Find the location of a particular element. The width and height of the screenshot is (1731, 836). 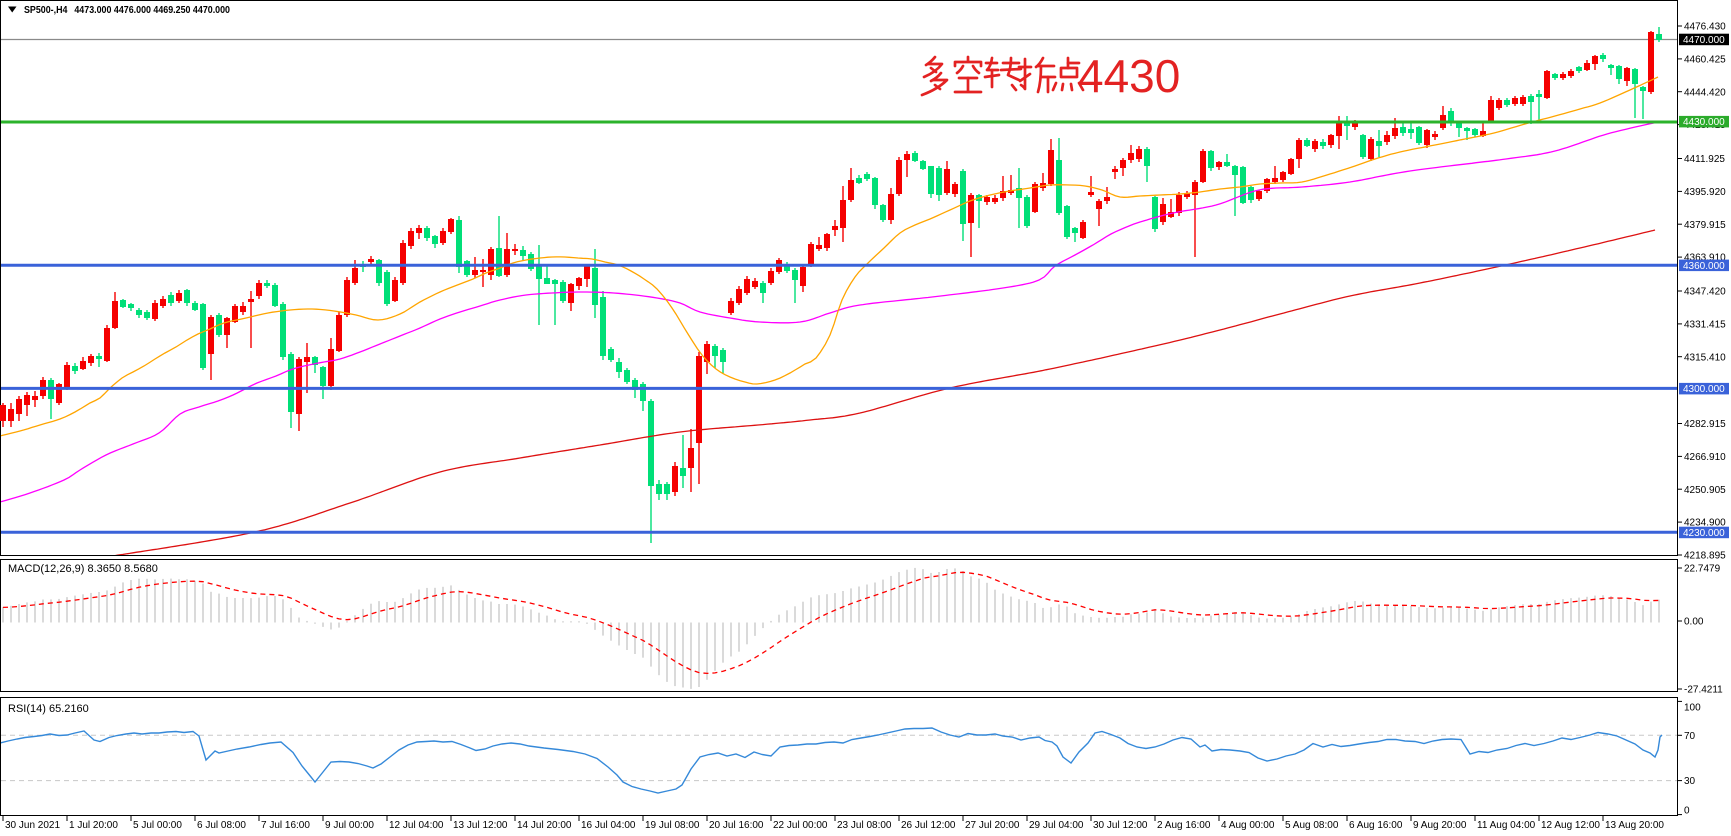

svg-text: 4300.000 is located at coordinates (1704, 389).